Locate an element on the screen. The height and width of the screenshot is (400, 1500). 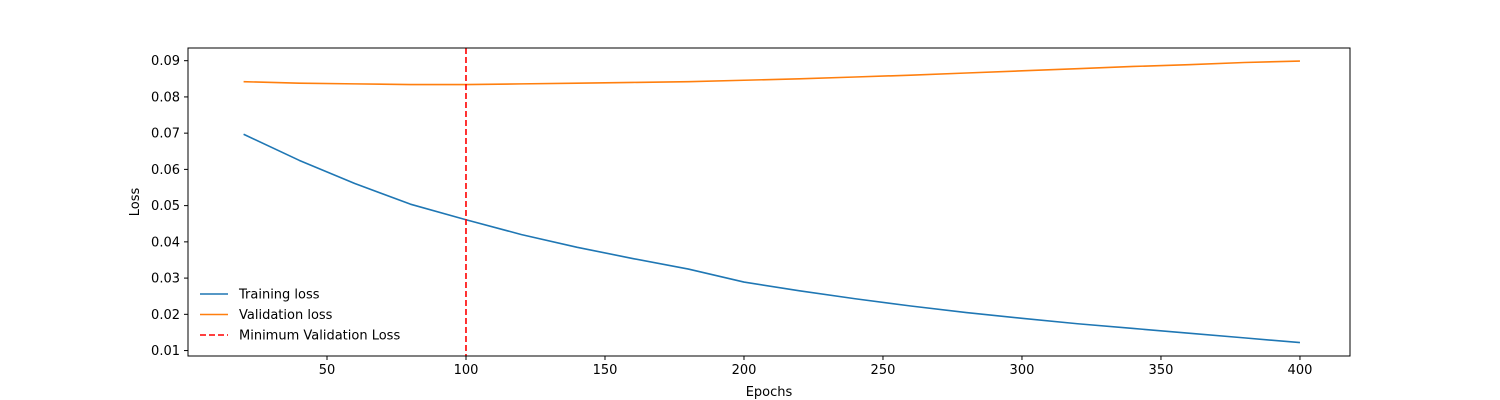
y-tick-label: 0.03 is located at coordinates (165, 279).